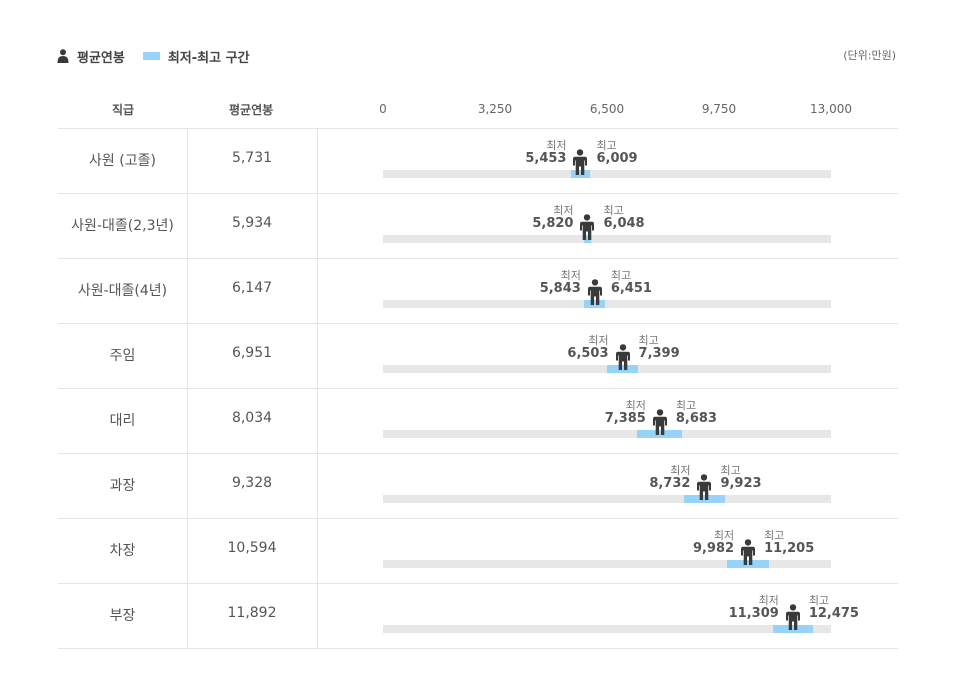 The height and width of the screenshot is (697, 954). What do you see at coordinates (123, 110) in the screenshot?
I see `header-rank: 직급` at bounding box center [123, 110].